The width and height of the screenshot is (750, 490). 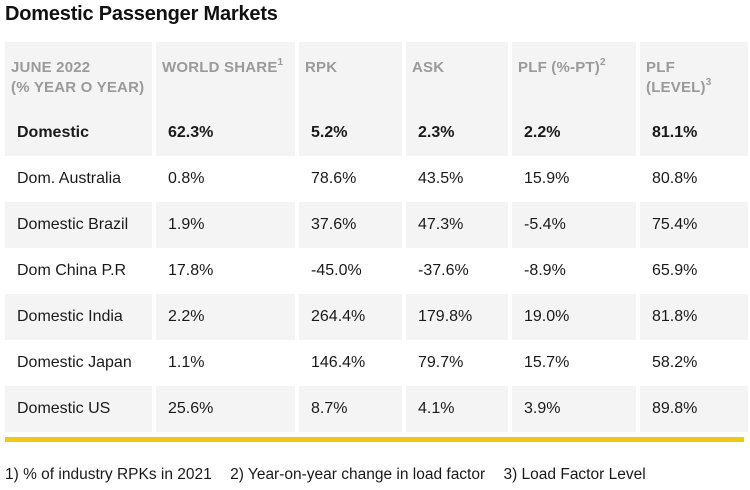 What do you see at coordinates (457, 133) in the screenshot?
I see `ask-cell: 2.3%` at bounding box center [457, 133].